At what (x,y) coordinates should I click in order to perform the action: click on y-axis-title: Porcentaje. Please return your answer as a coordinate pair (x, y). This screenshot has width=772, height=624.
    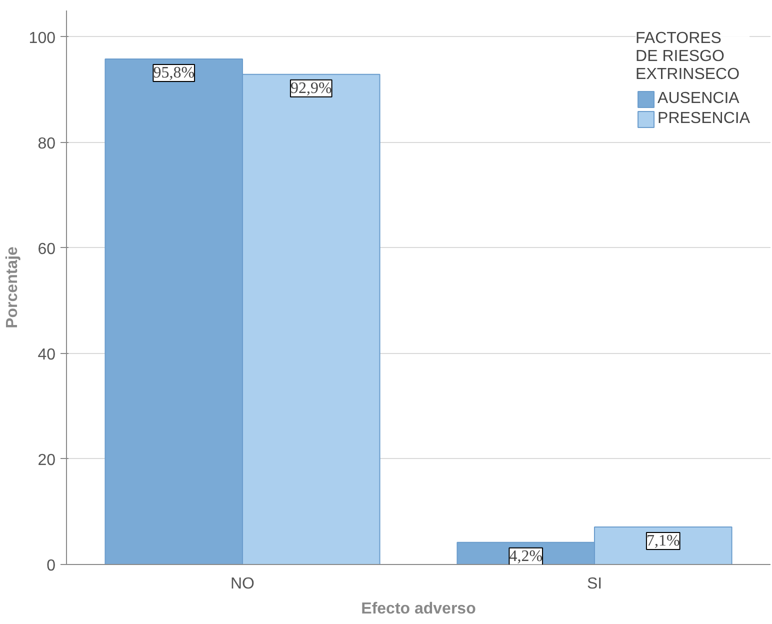
    Looking at the image, I should click on (12, 287).